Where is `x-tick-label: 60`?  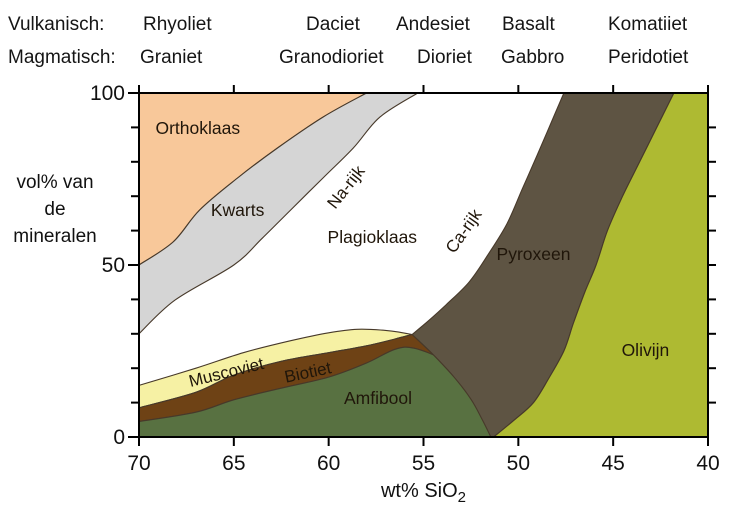 x-tick-label: 60 is located at coordinates (328, 463).